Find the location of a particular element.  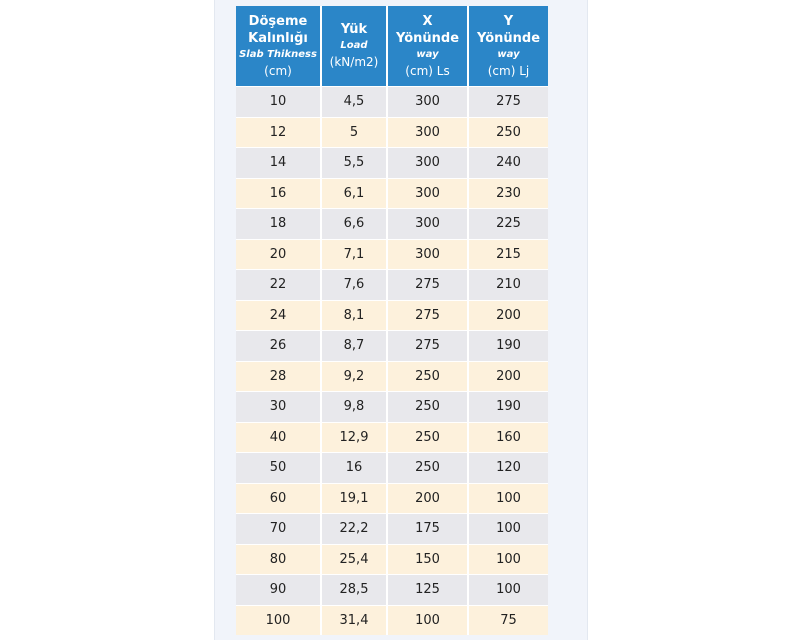

table-row: 12 5 300 250 is located at coordinates (392, 131).